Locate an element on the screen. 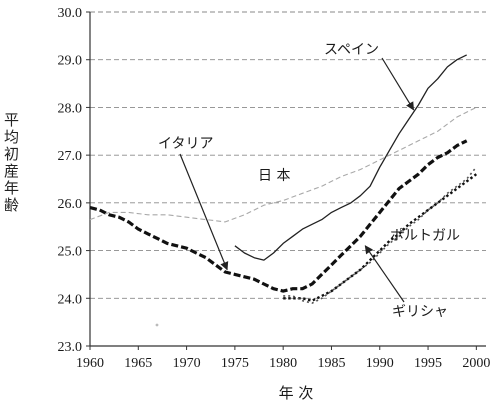 The height and width of the screenshot is (406, 500). y-tick-label: 26.0 is located at coordinates (70, 204).